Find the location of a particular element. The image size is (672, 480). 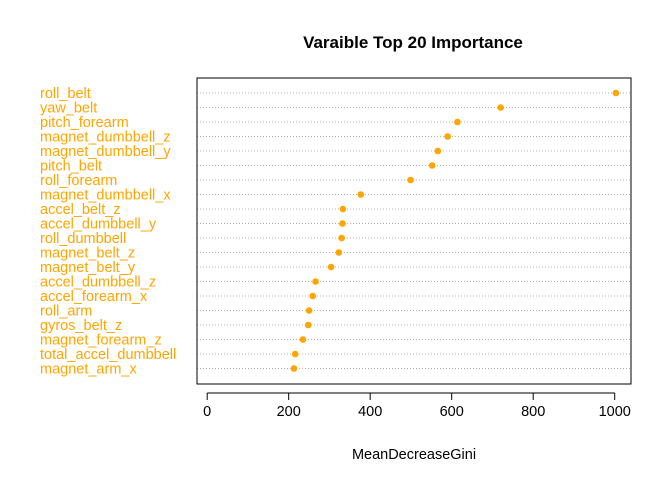

category-label: roll_forearm is located at coordinates (78, 181).